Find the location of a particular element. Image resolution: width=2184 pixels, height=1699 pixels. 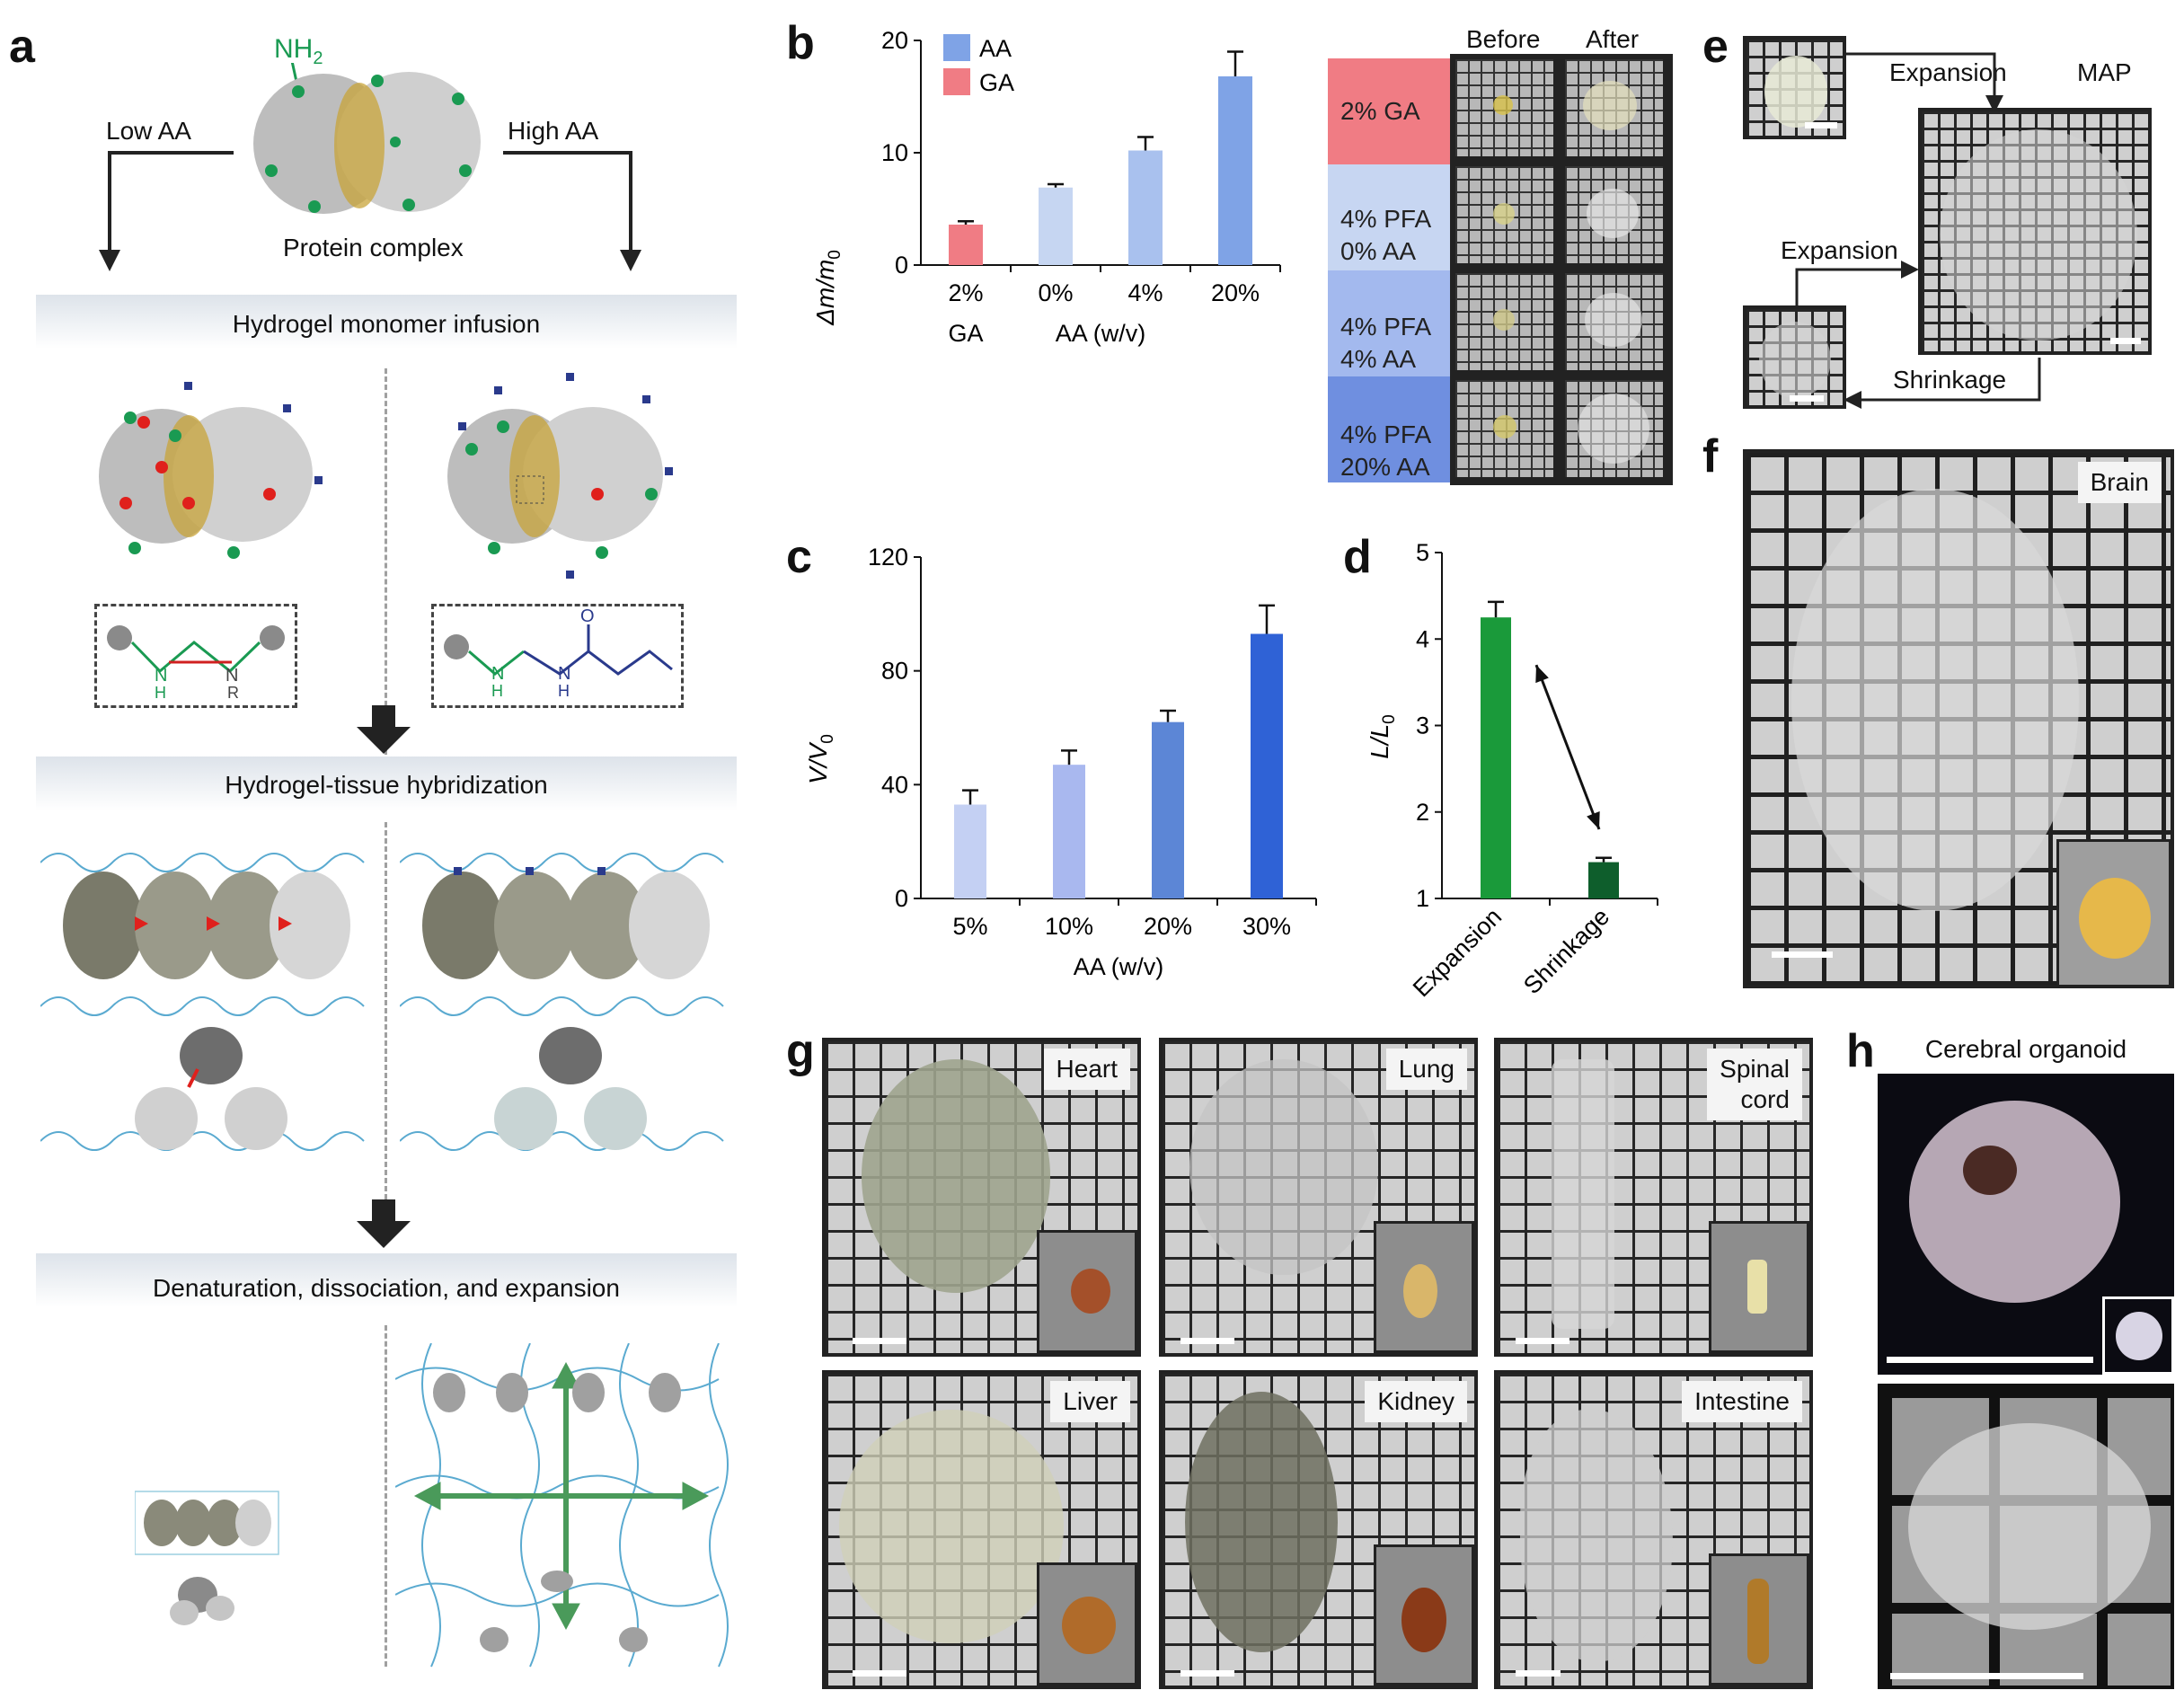

high-aa-expanded-illustration is located at coordinates (562, 1505).